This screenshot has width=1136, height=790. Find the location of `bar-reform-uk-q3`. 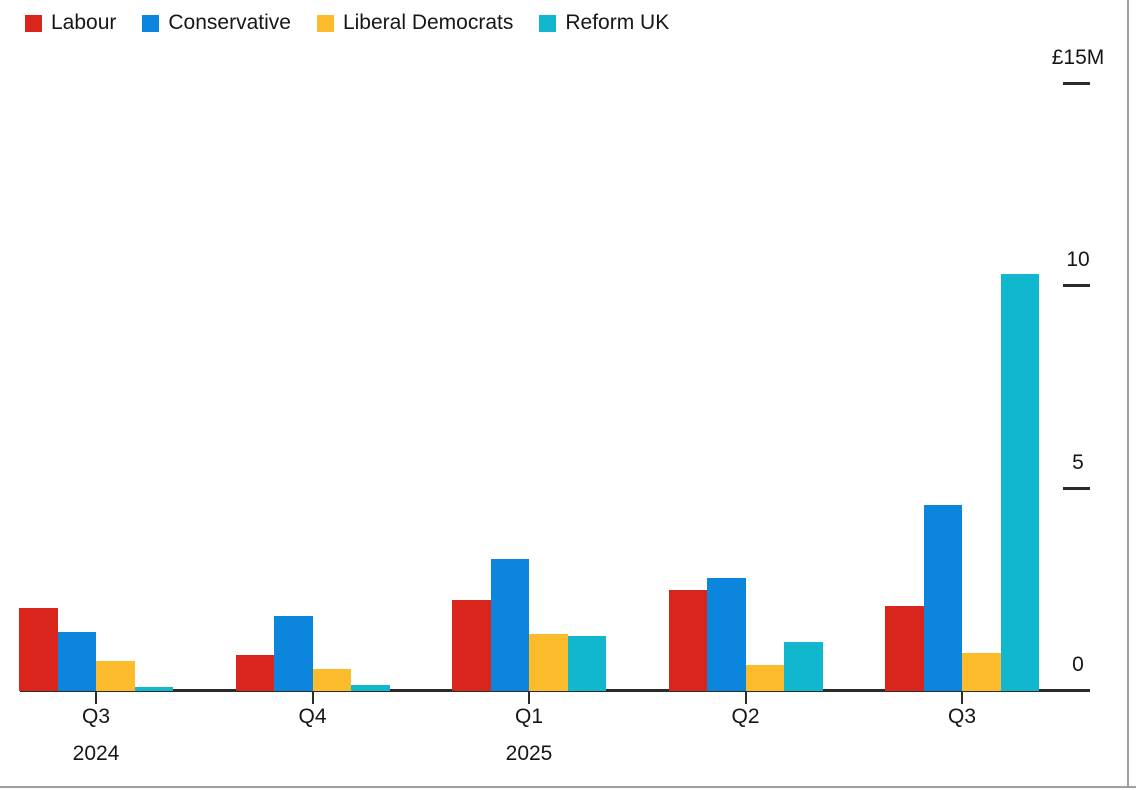

bar-reform-uk-q3 is located at coordinates (1019, 482).